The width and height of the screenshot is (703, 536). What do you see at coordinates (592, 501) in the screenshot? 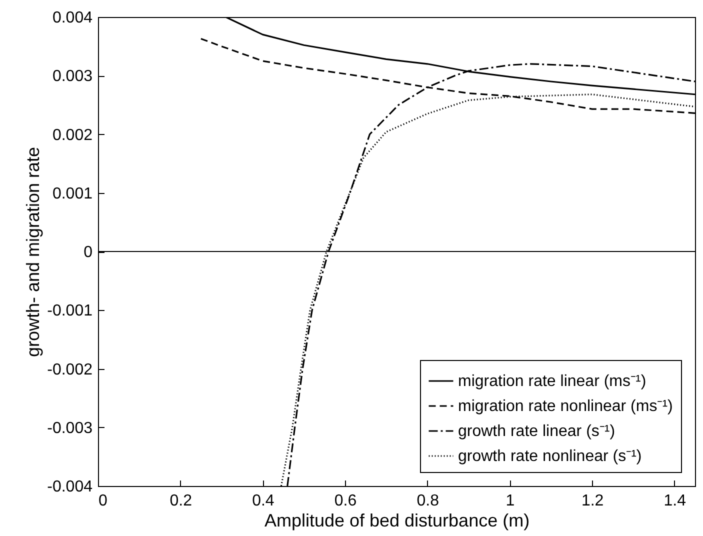
I see `x-tick-label: 1.2` at bounding box center [592, 501].